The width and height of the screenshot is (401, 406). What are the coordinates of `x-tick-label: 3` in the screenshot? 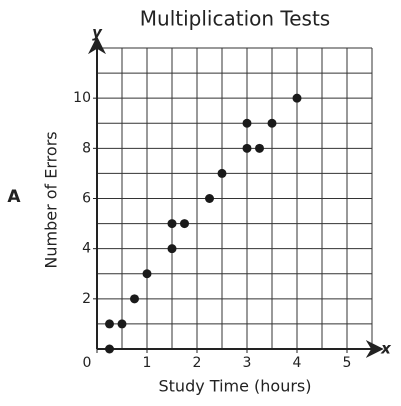 It's located at (247, 363).